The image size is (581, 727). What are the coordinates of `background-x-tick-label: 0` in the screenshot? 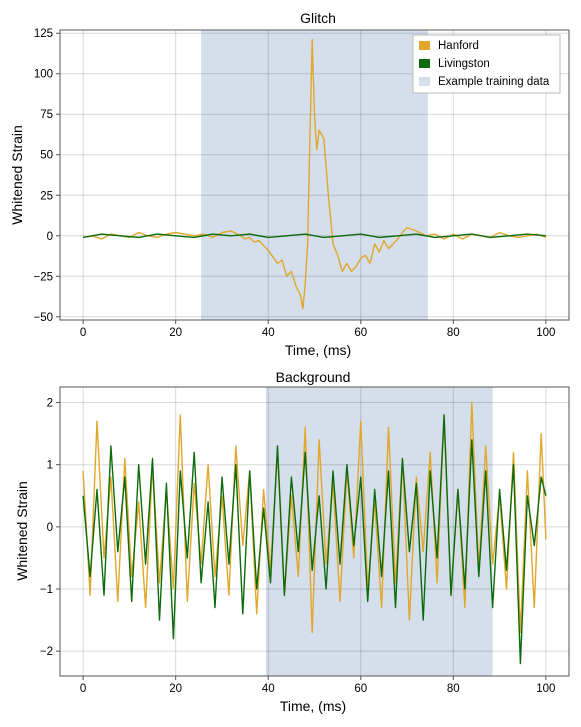 It's located at (83, 689).